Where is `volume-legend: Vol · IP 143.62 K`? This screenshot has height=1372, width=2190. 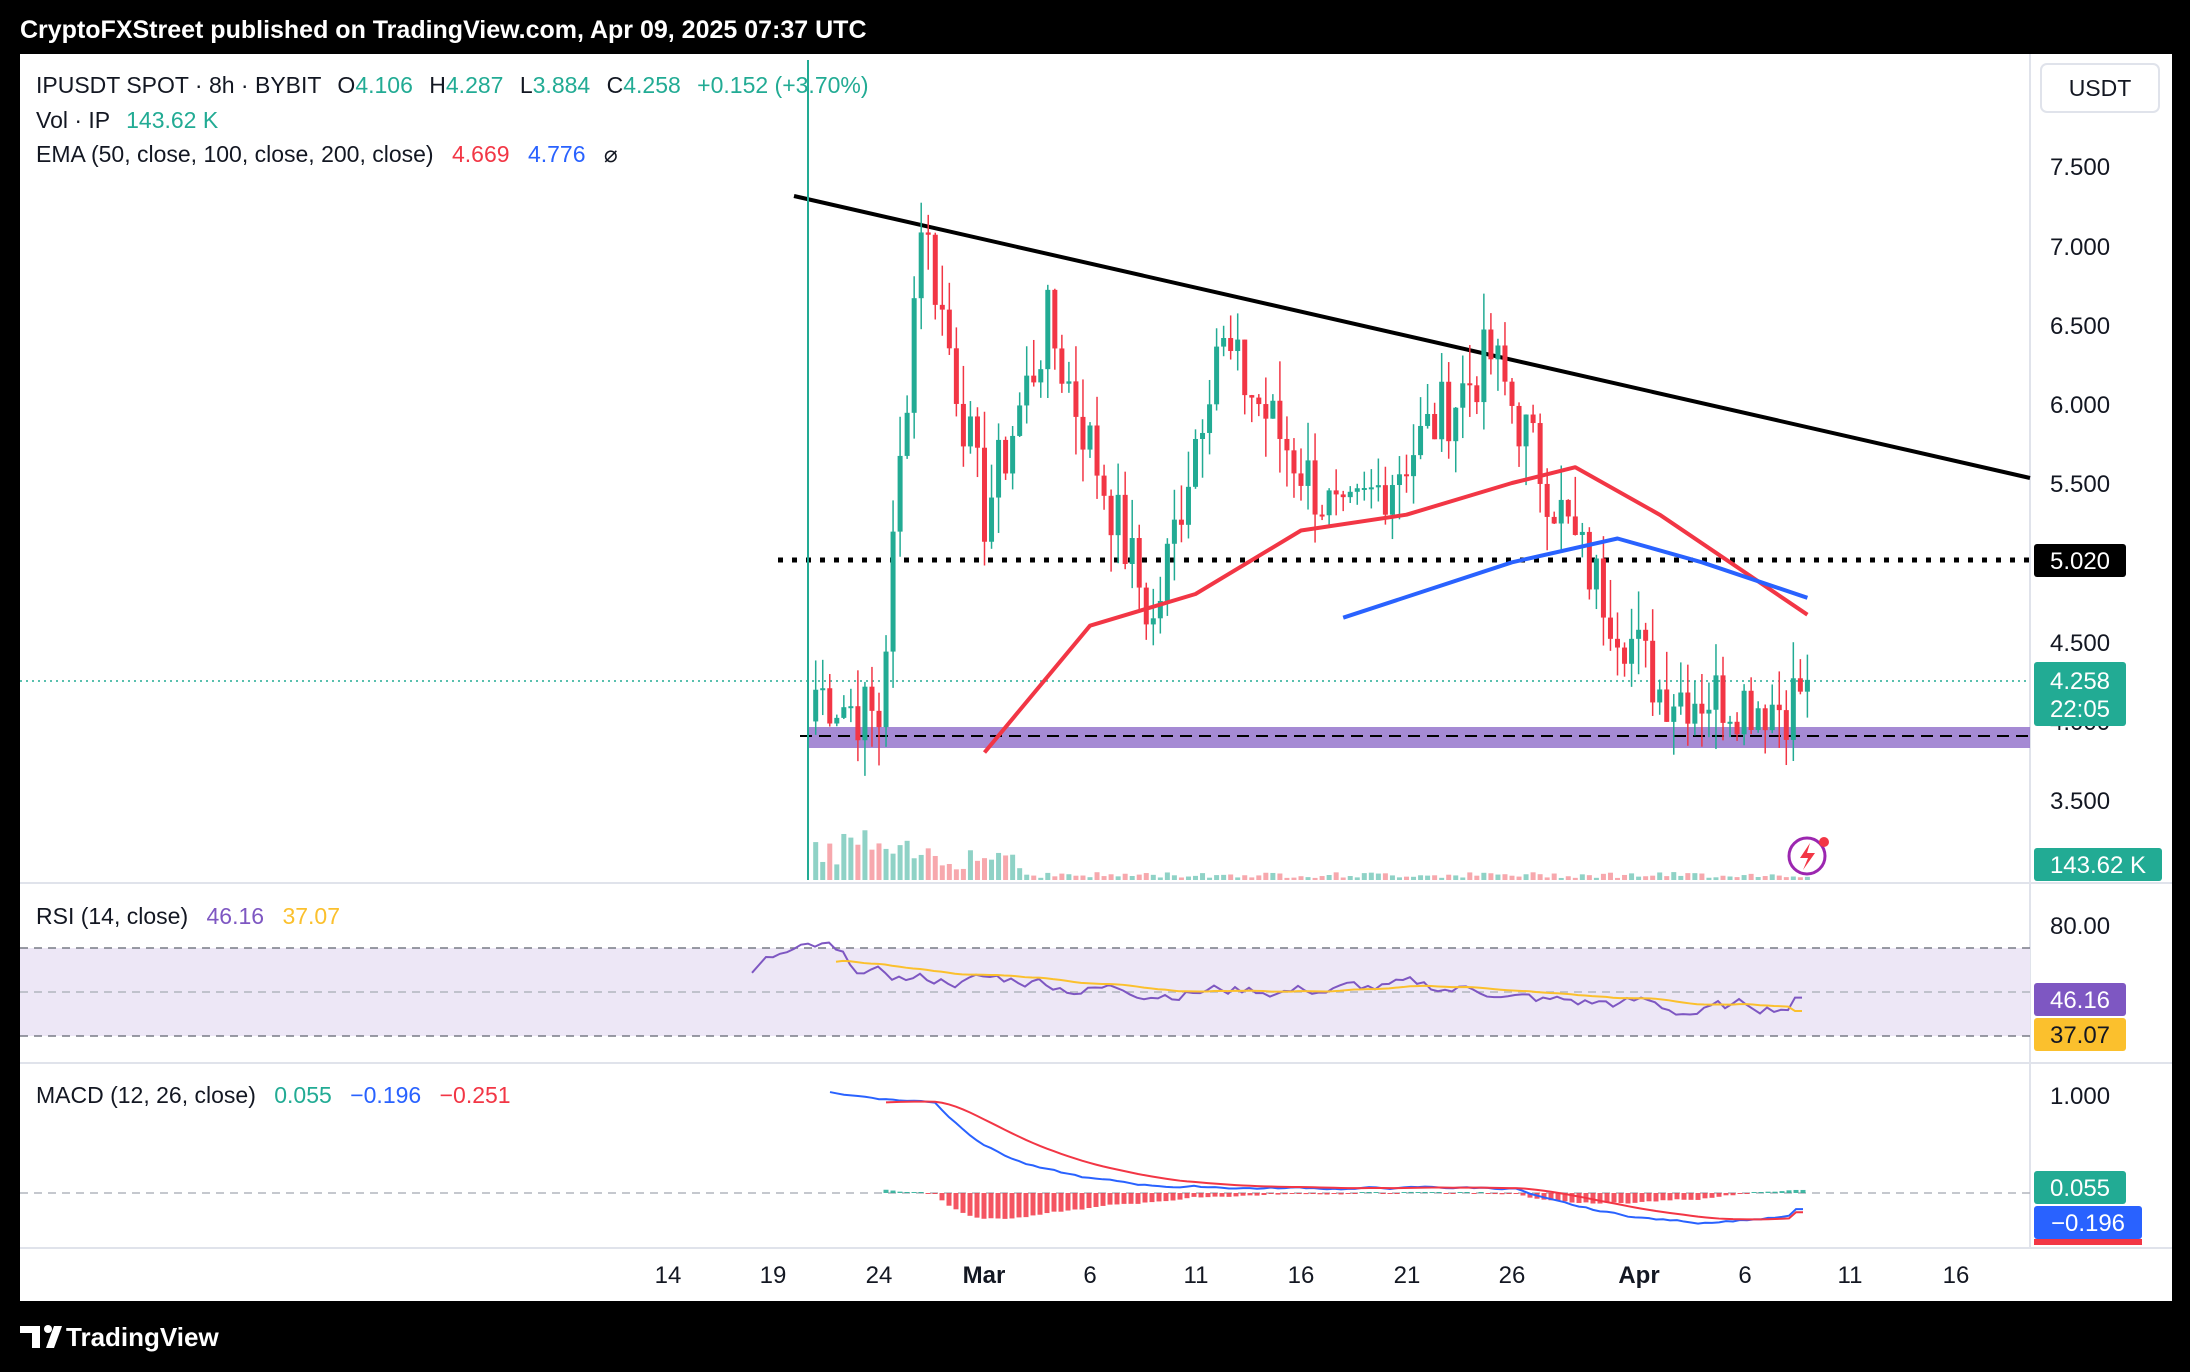
volume-legend: Vol · IP 143.62 K is located at coordinates (127, 120).